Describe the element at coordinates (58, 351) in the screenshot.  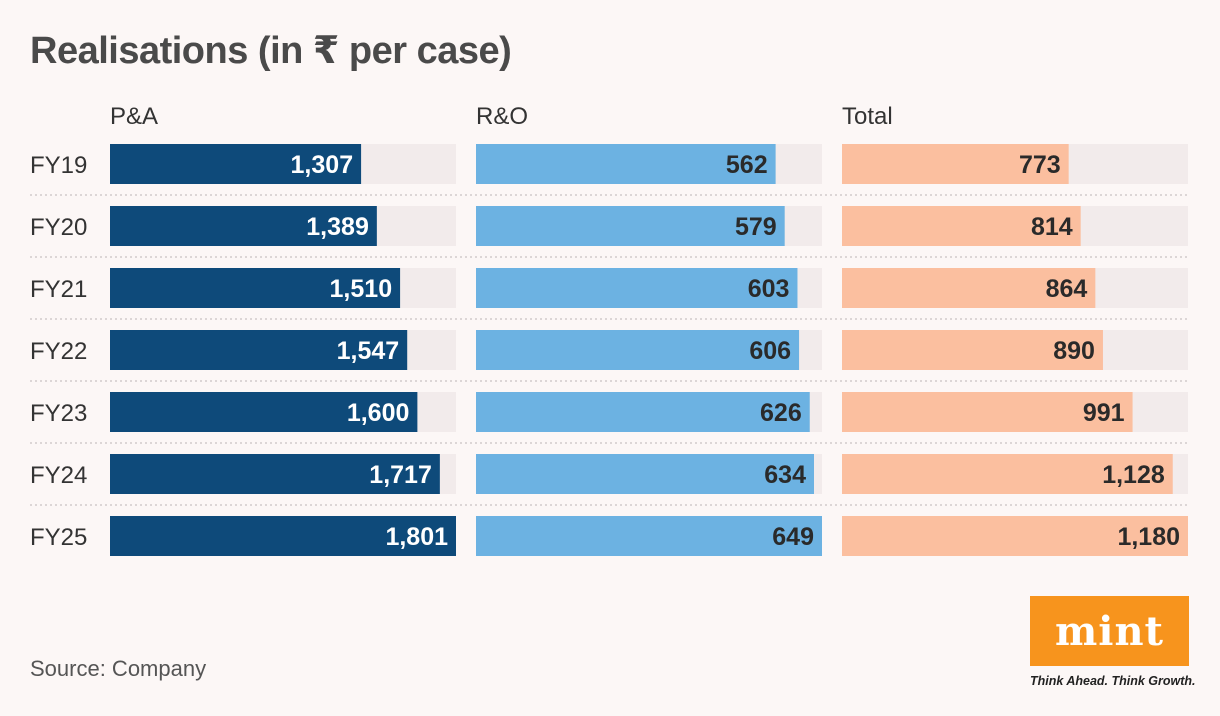
I see `category-label: FY22` at that location.